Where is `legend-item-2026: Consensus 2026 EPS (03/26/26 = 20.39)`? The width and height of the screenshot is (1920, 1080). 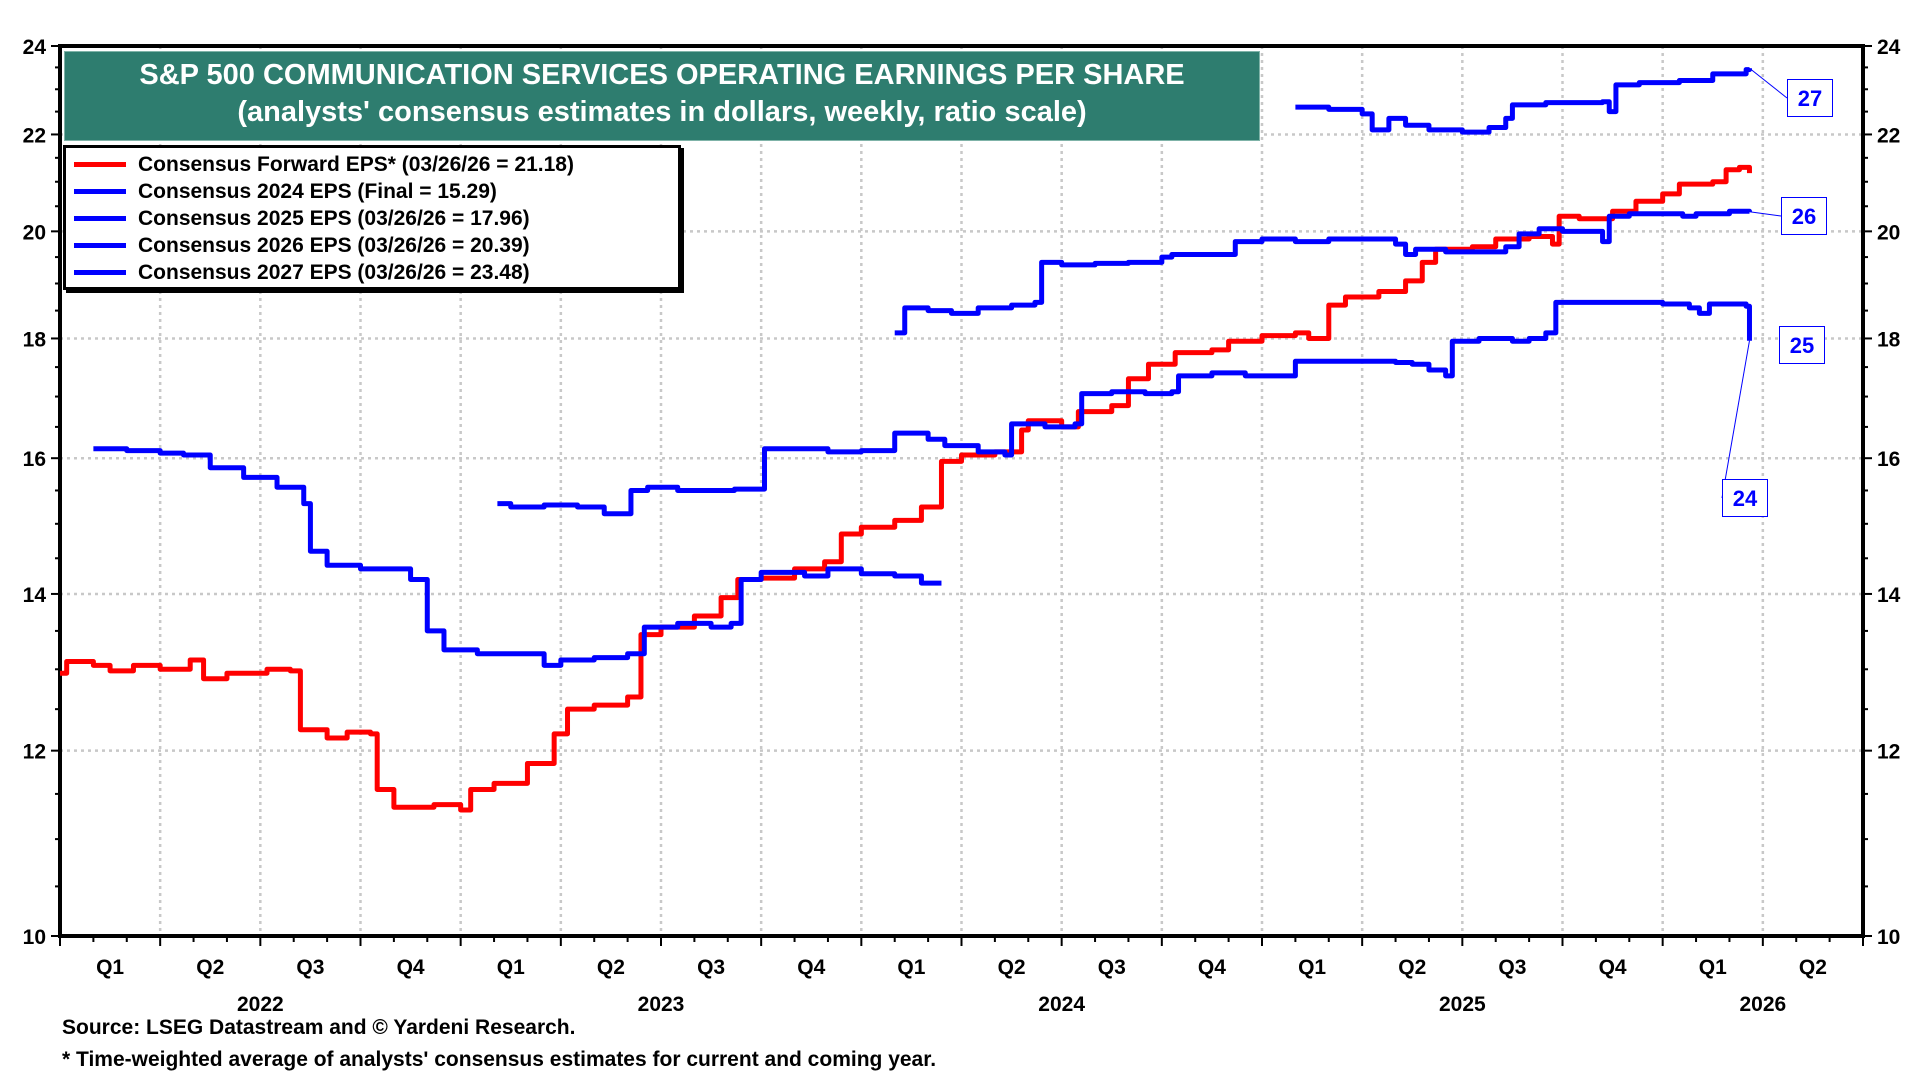 legend-item-2026: Consensus 2026 EPS (03/26/26 = 20.39) is located at coordinates (376, 245).